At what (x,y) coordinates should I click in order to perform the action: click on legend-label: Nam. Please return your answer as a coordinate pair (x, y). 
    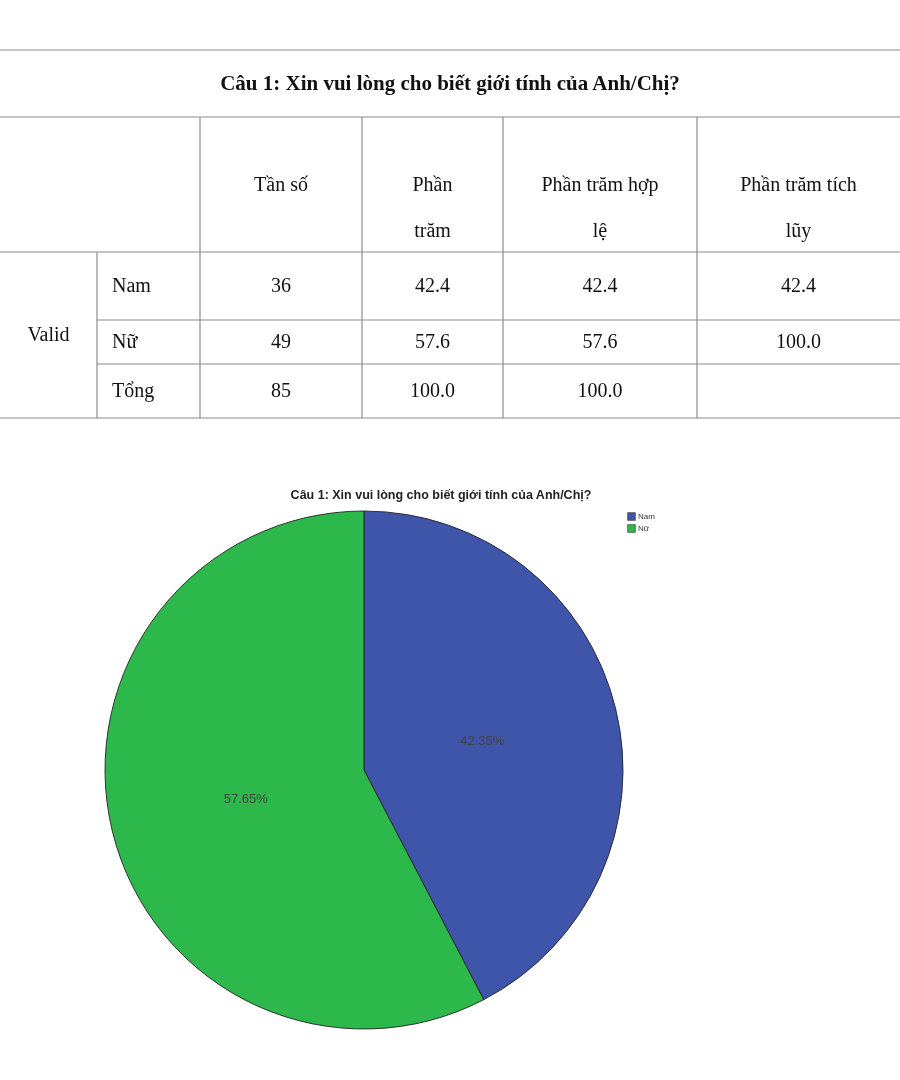
    Looking at the image, I should click on (647, 516).